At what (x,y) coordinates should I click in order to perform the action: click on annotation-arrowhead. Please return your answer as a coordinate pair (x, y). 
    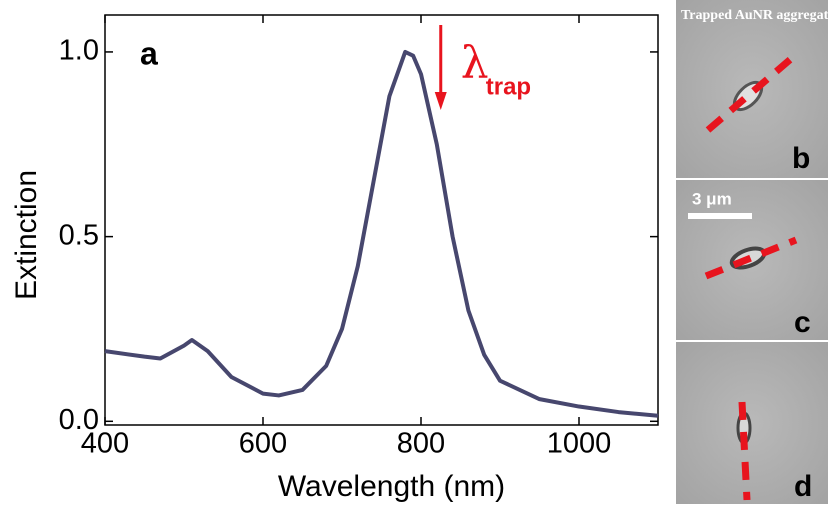
    Looking at the image, I should click on (440, 101).